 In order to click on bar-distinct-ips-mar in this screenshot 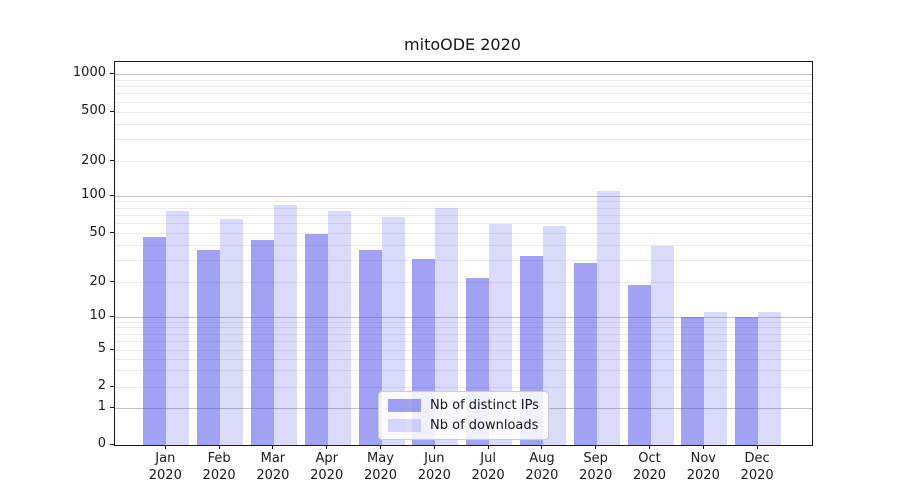, I will do `click(262, 342)`.